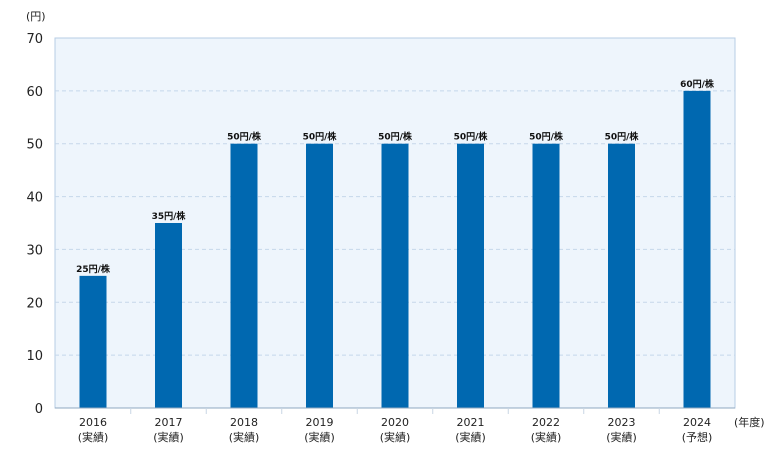  What do you see at coordinates (244, 422) in the screenshot?
I see `x-tick-label-year: 2018` at bounding box center [244, 422].